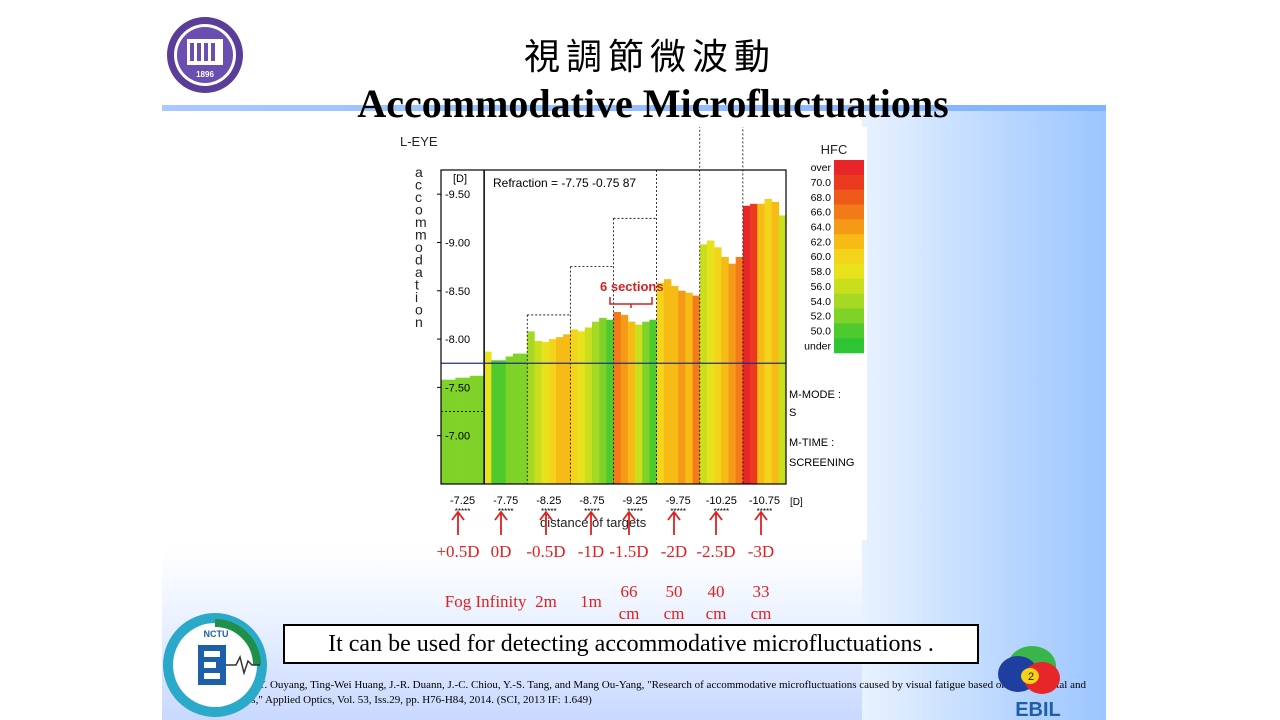 Image resolution: width=1280 pixels, height=720 pixels. Describe the element at coordinates (457, 243) in the screenshot. I see `y-tick-label--9.00: -9.00` at that location.